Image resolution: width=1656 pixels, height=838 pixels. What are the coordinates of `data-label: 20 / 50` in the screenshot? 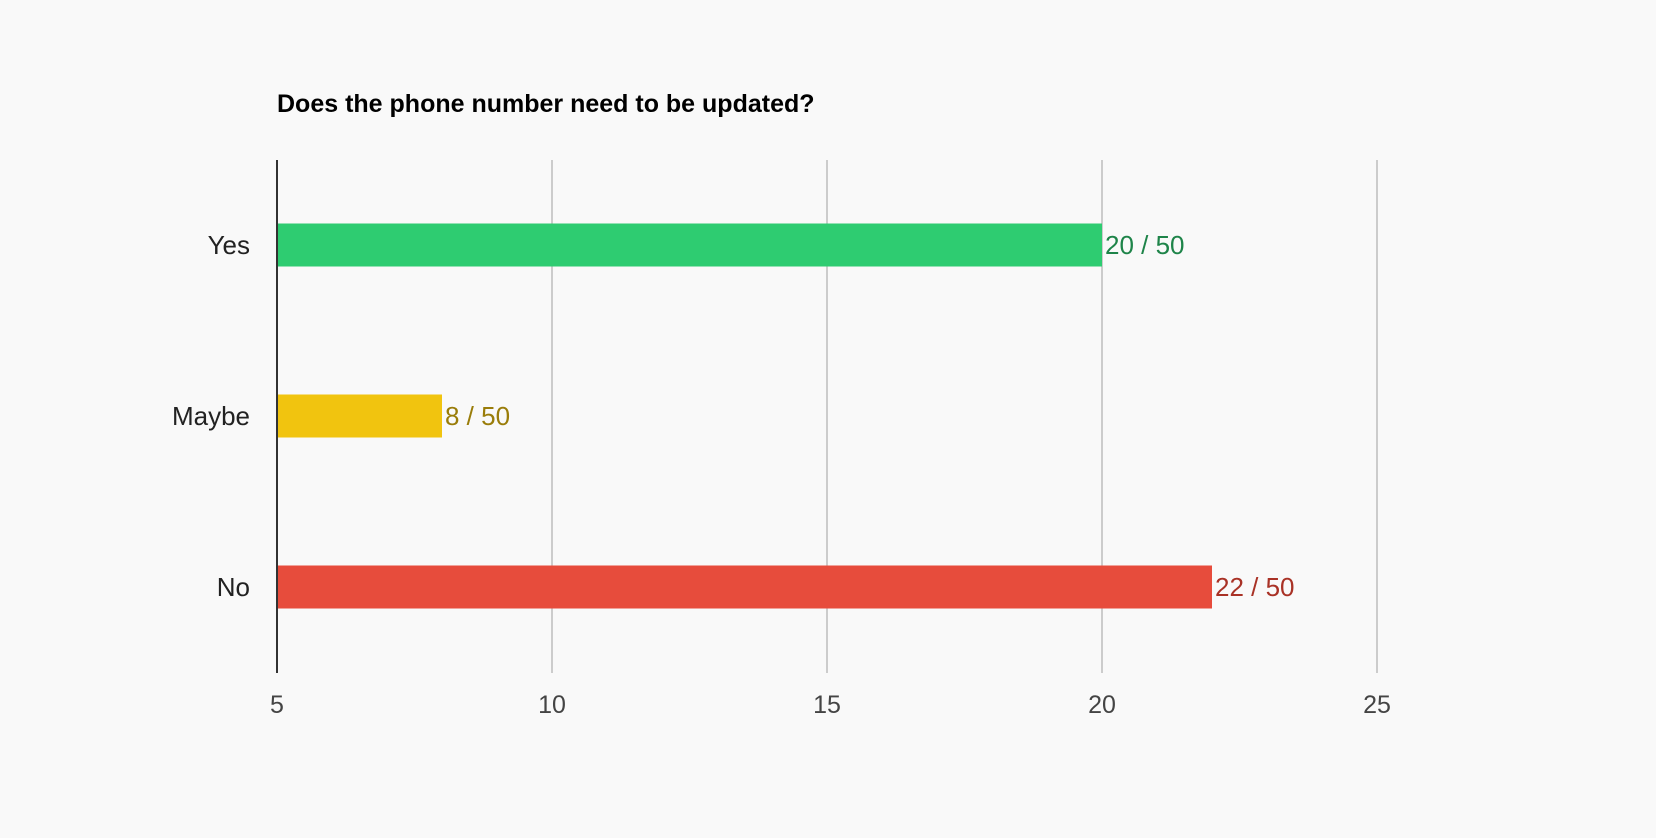 It's located at (1145, 245).